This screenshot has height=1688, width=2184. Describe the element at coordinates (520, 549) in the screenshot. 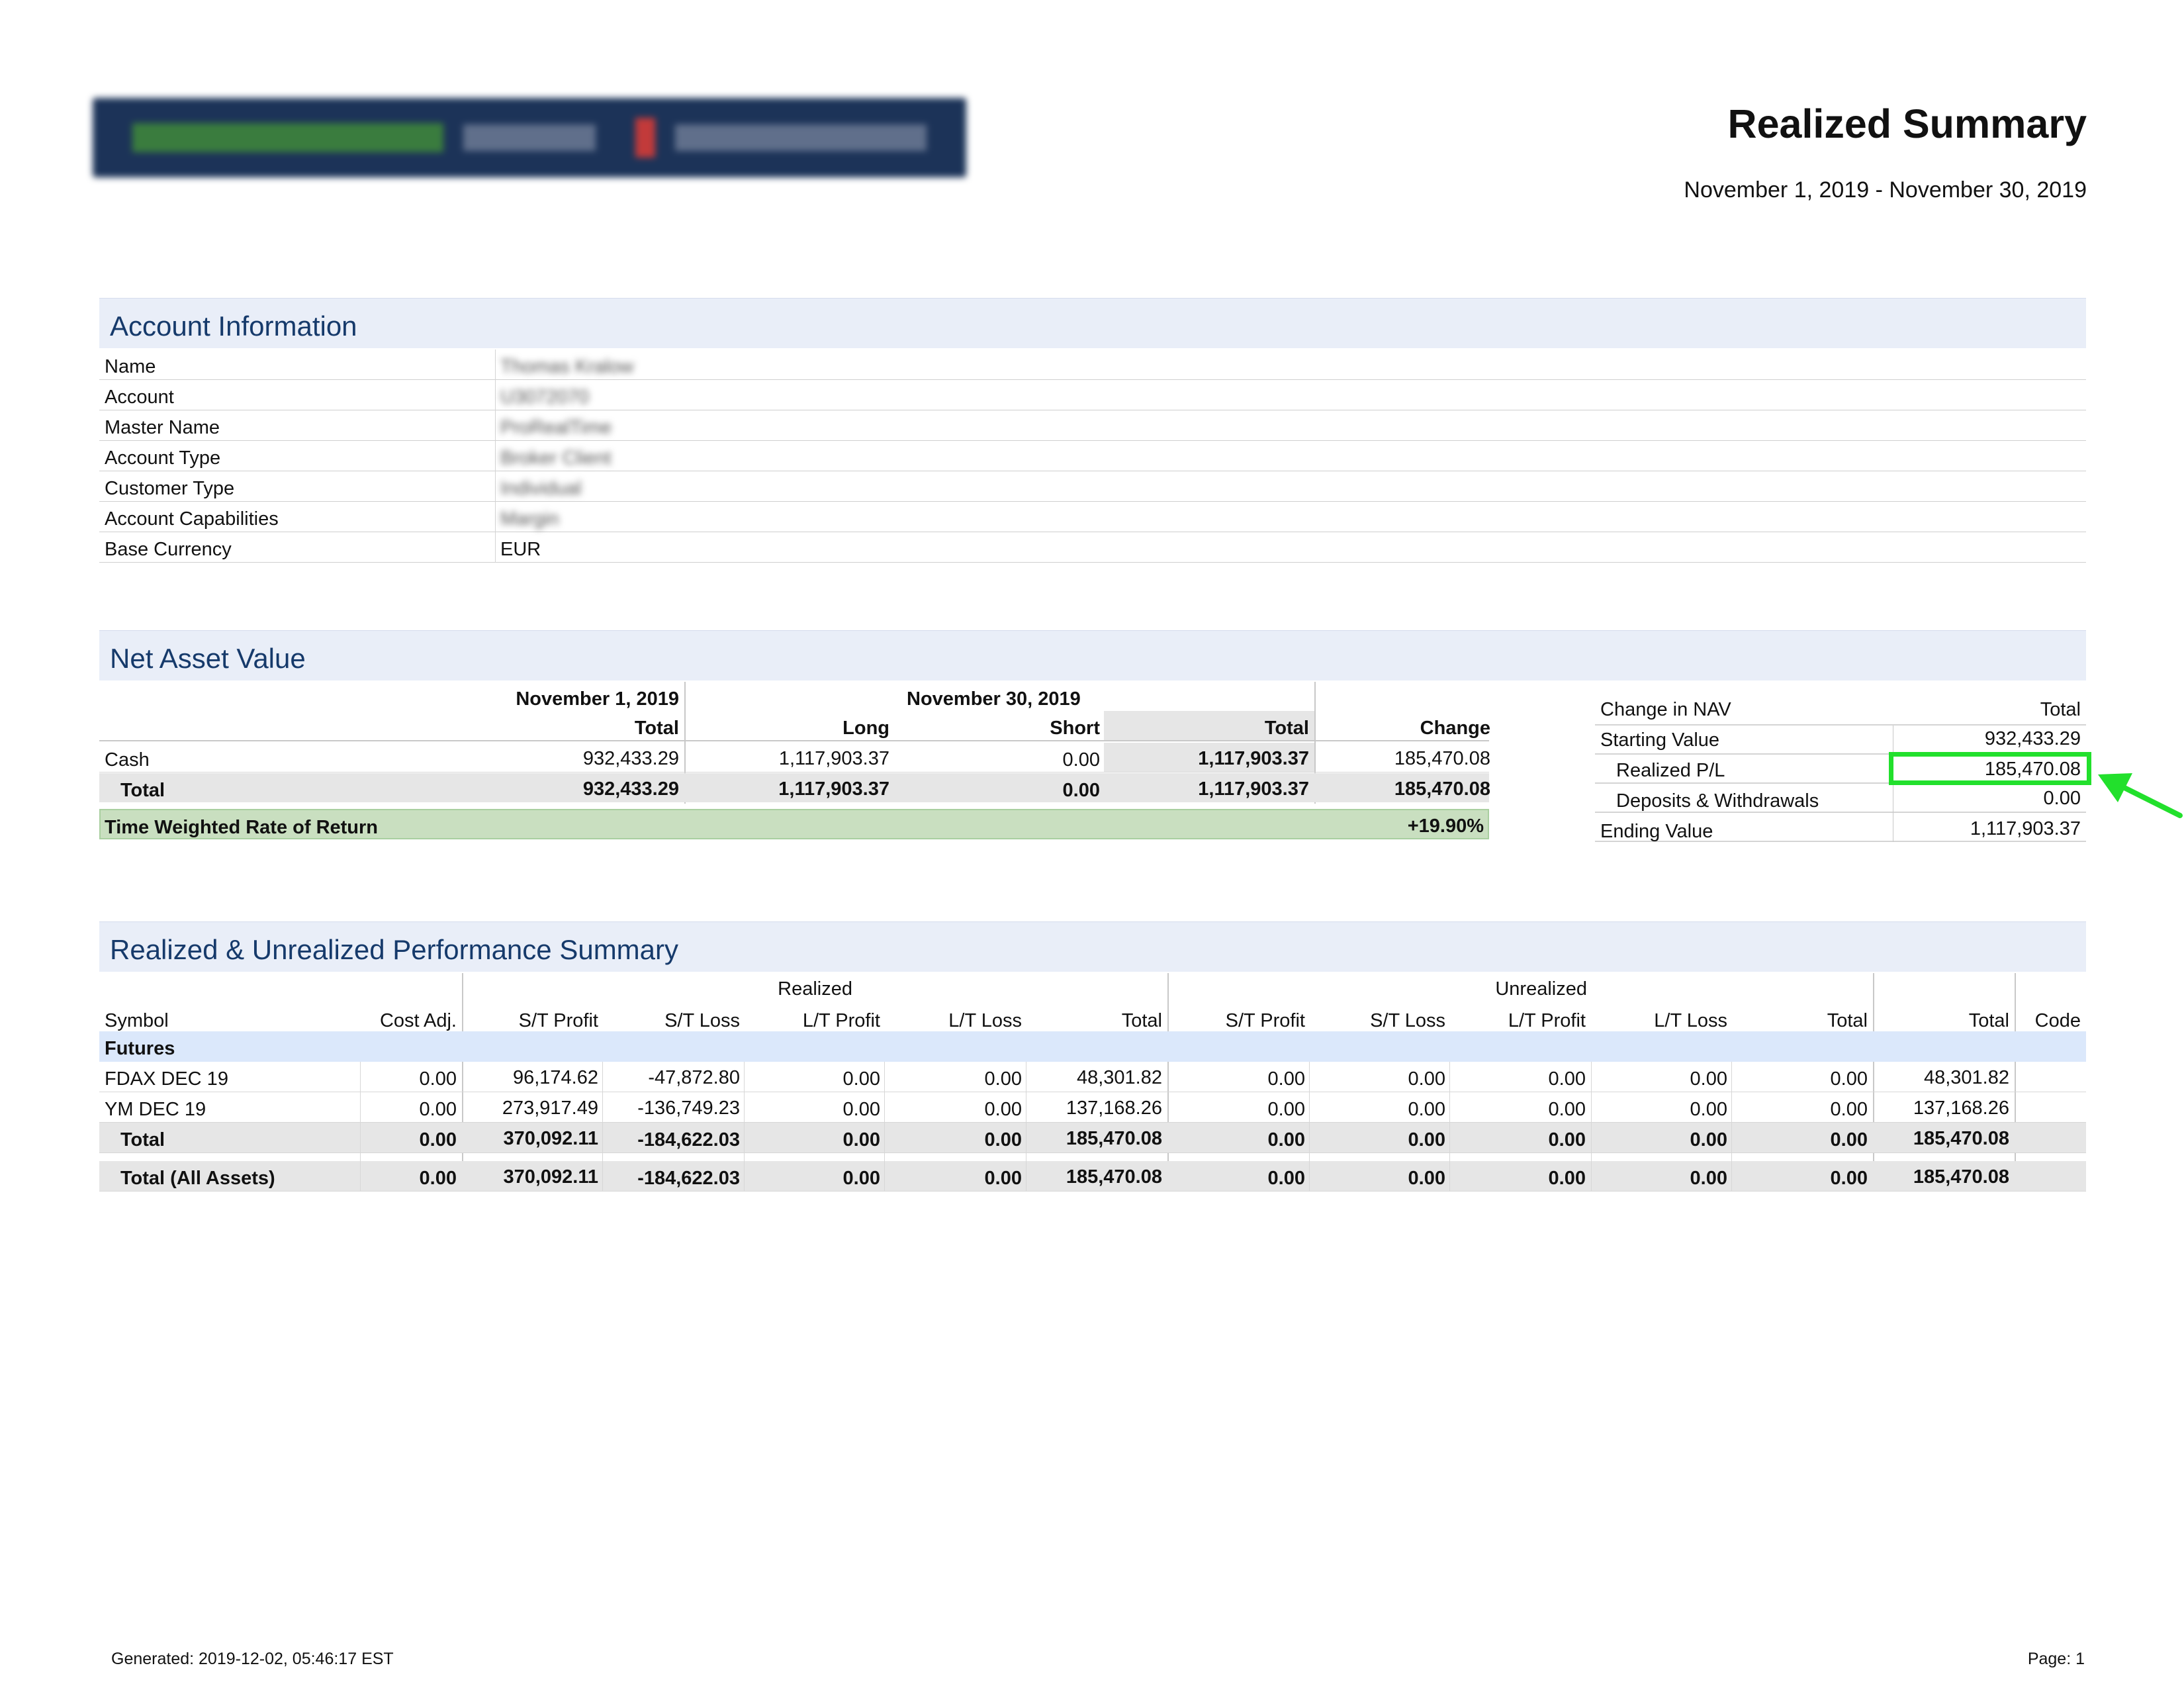

I see `field-value: EUR` at that location.